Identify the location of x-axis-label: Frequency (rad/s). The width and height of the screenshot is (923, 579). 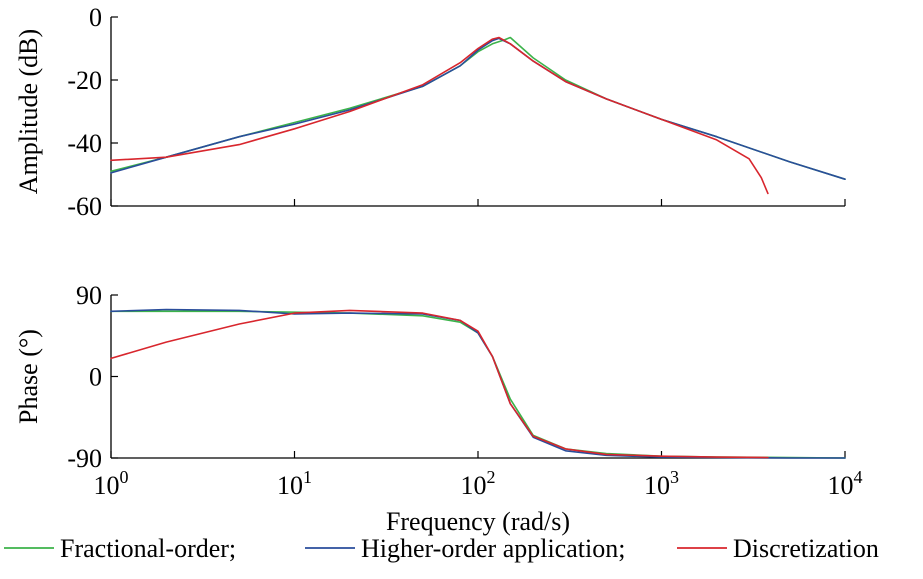
(478, 521).